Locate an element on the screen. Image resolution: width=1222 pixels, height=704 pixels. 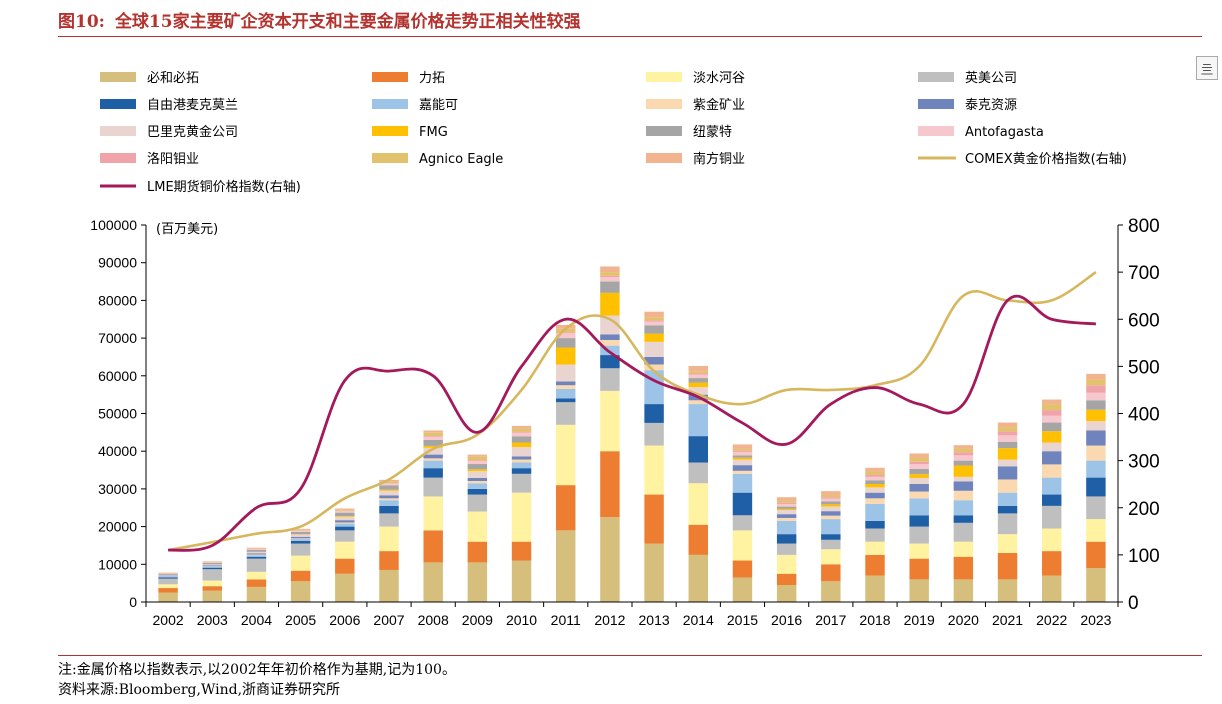
bar-2012-s4 is located at coordinates (610, 362).